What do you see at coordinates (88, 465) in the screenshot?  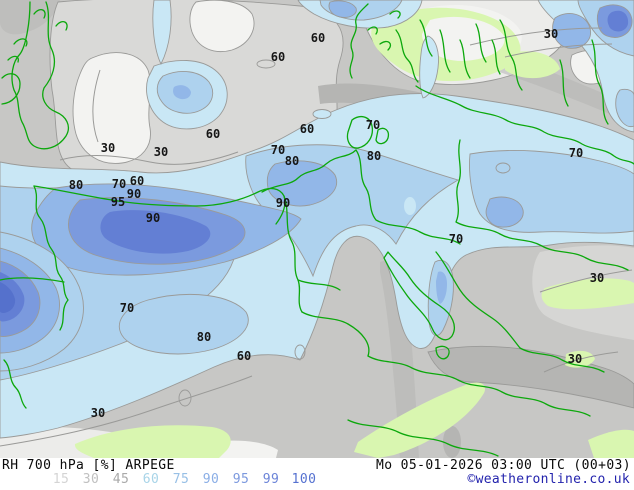 I see `map-title: RH 700 hPa [%] ARPEGE` at bounding box center [88, 465].